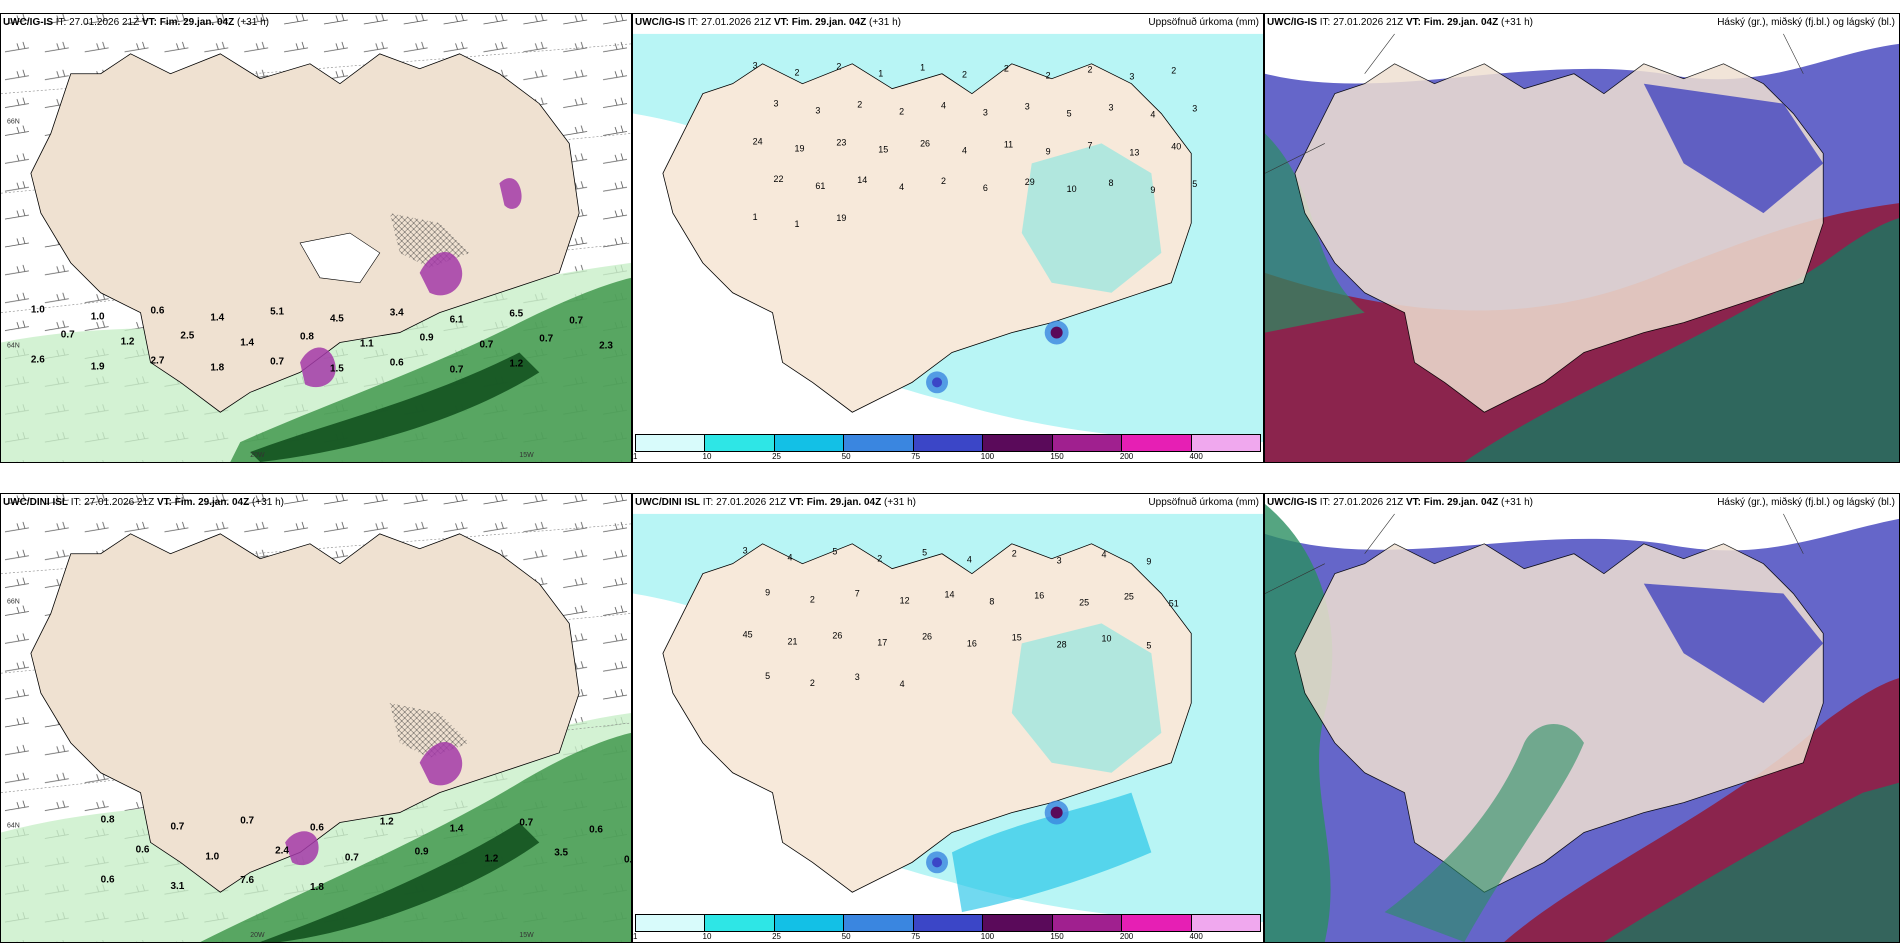  Describe the element at coordinates (337, 319) in the screenshot. I see `map-value-label: 4.5` at that location.